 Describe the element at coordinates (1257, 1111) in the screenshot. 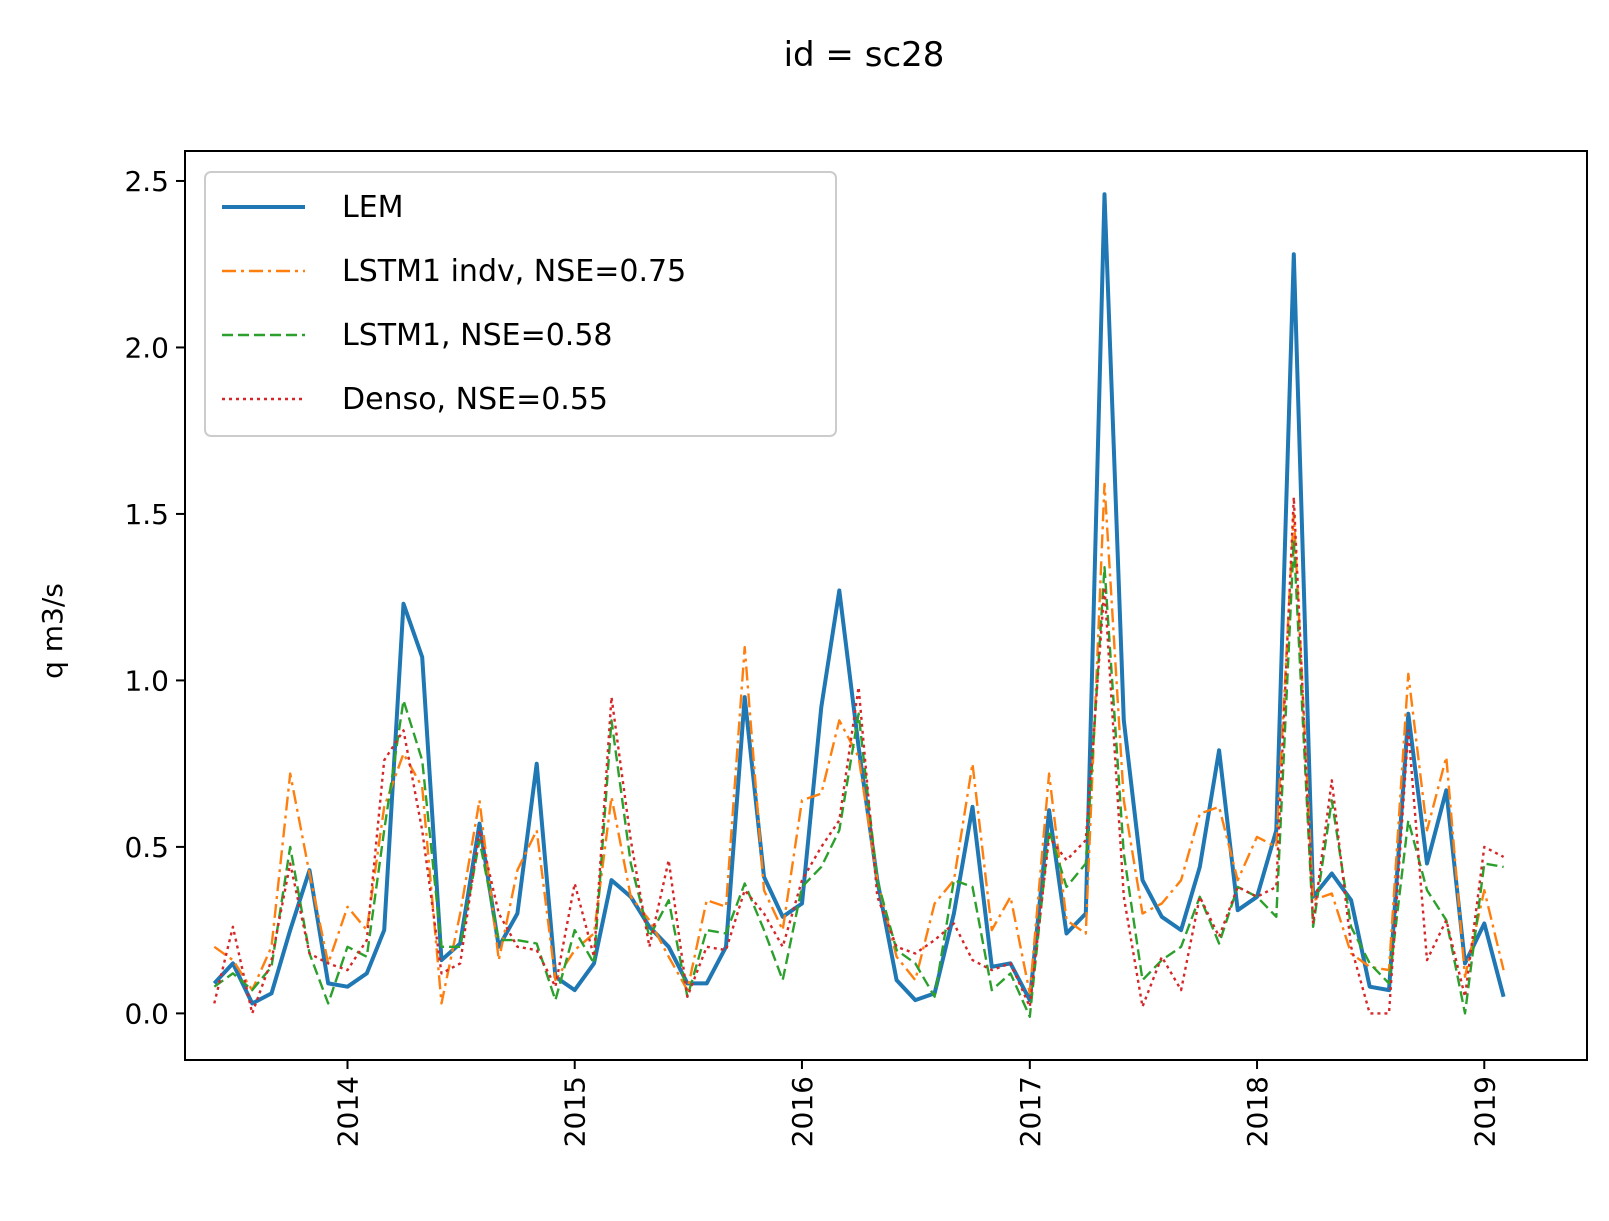

I see `x-tick-label: 2018` at that location.